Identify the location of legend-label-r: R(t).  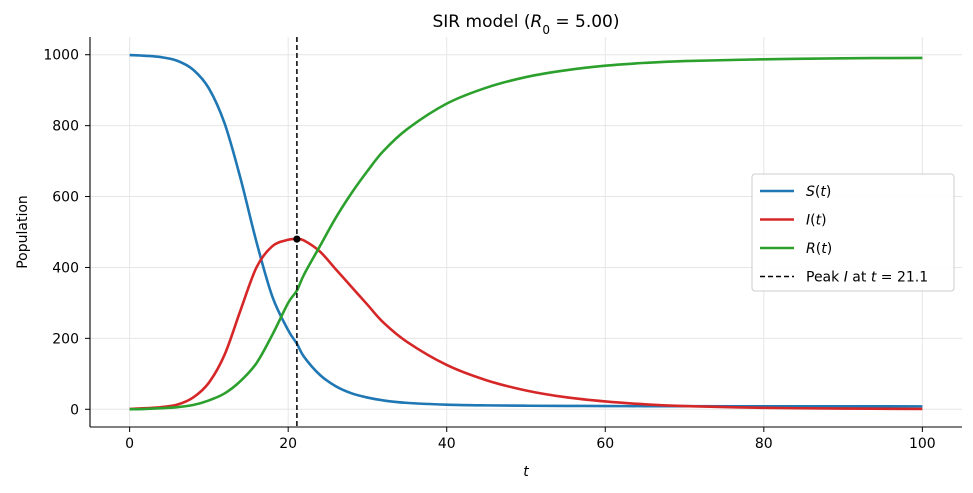
(819, 249).